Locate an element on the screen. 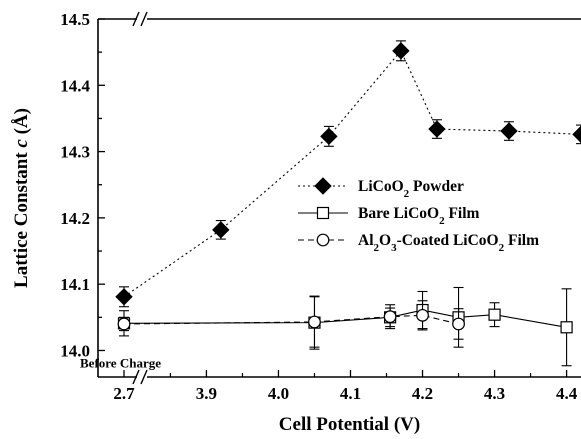 Image resolution: width=581 pixels, height=439 pixels. y-tick-label: 14.1 is located at coordinates (75, 284).